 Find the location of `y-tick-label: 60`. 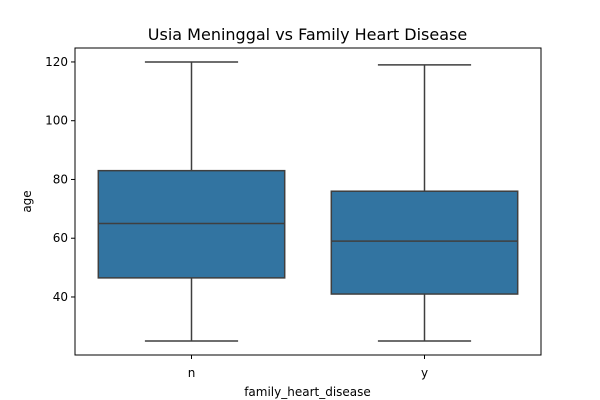

y-tick-label: 60 is located at coordinates (60, 238).